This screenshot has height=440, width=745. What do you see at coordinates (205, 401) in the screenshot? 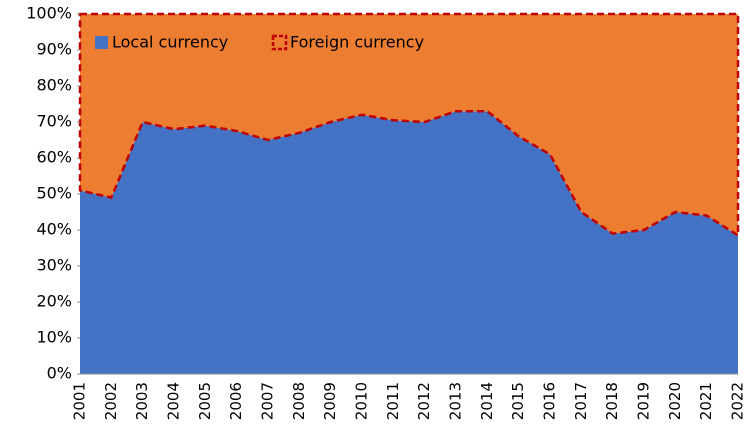
I see `x-tick-label: 2005` at bounding box center [205, 401].